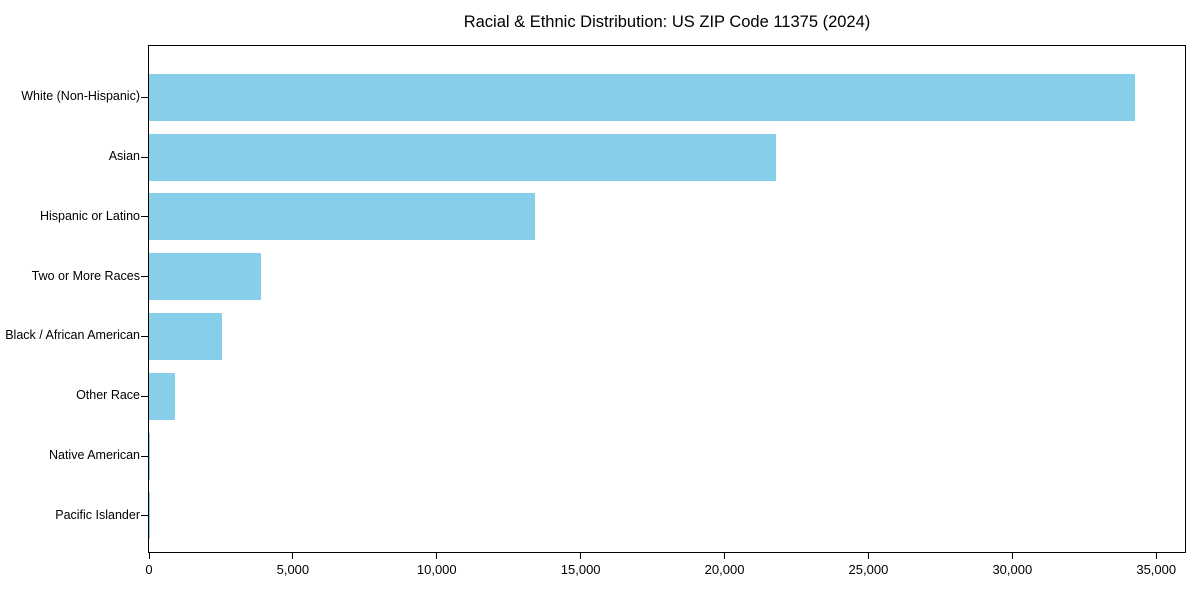  Describe the element at coordinates (72, 335) in the screenshot. I see `y-axis-label: Black / African American` at that location.